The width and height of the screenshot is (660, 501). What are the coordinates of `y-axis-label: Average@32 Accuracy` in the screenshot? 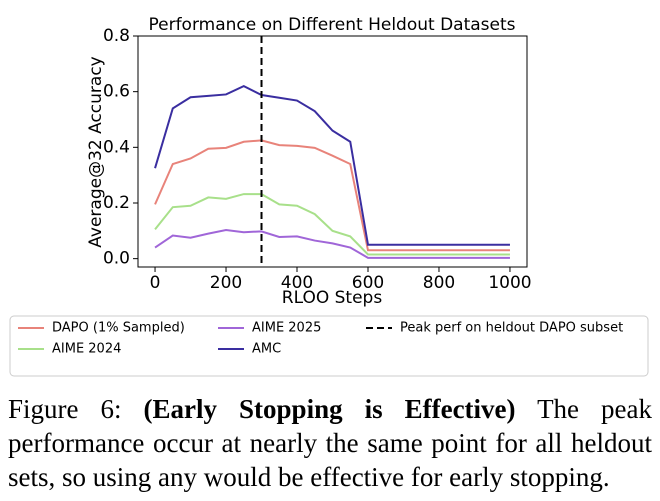 It's located at (96, 151).